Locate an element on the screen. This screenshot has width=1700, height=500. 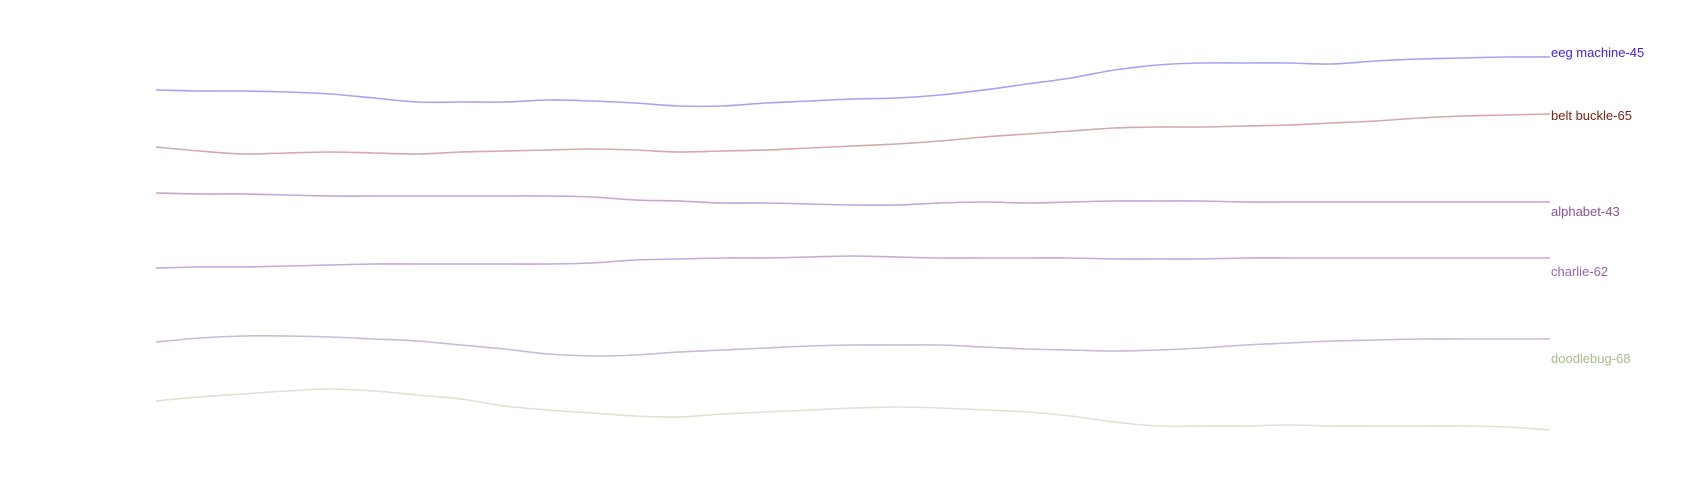
series-line-eeg is located at coordinates (853, 82).